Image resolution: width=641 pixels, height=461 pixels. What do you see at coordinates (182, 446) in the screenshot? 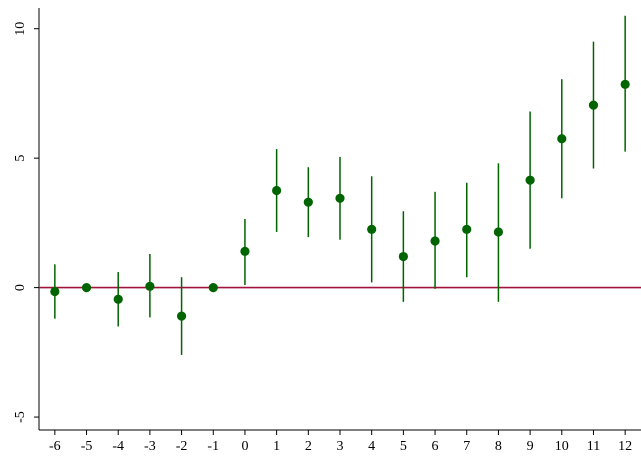
I see `x-tick-label: -2` at bounding box center [182, 446].